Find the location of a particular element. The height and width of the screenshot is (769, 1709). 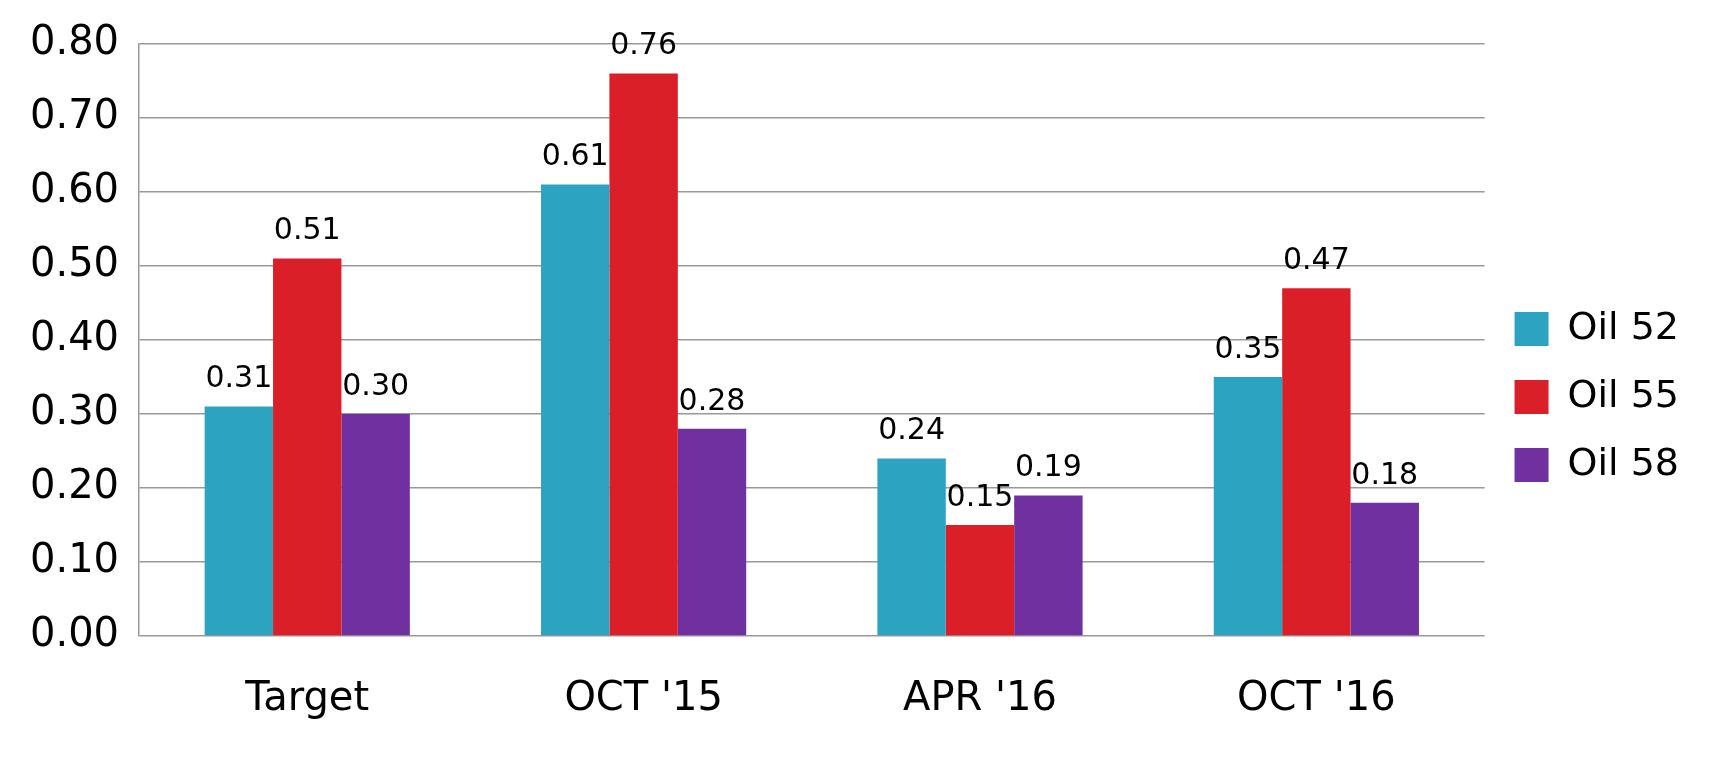

legend-label: Oil 58 is located at coordinates (1623, 461).